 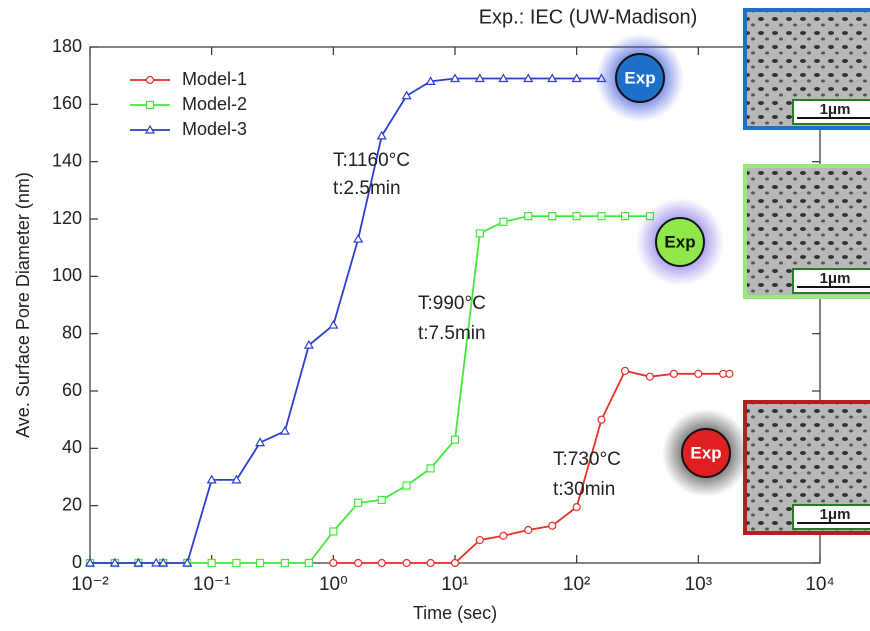 What do you see at coordinates (72, 504) in the screenshot?
I see `y-tick-label: 20` at bounding box center [72, 504].